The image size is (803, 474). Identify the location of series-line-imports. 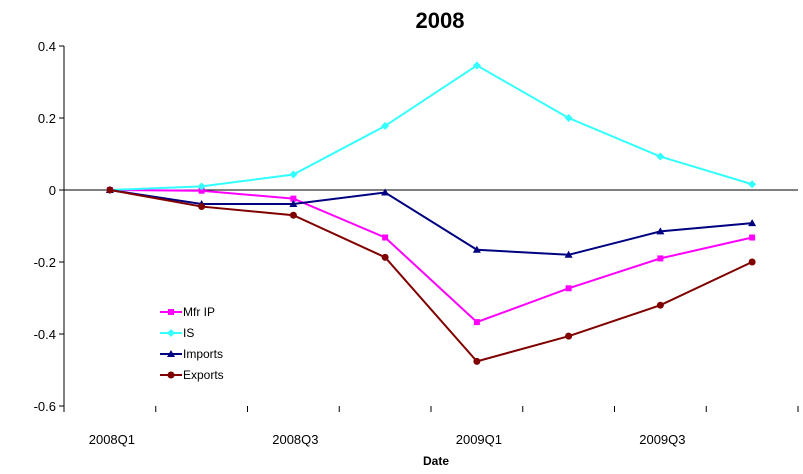
(431, 222).